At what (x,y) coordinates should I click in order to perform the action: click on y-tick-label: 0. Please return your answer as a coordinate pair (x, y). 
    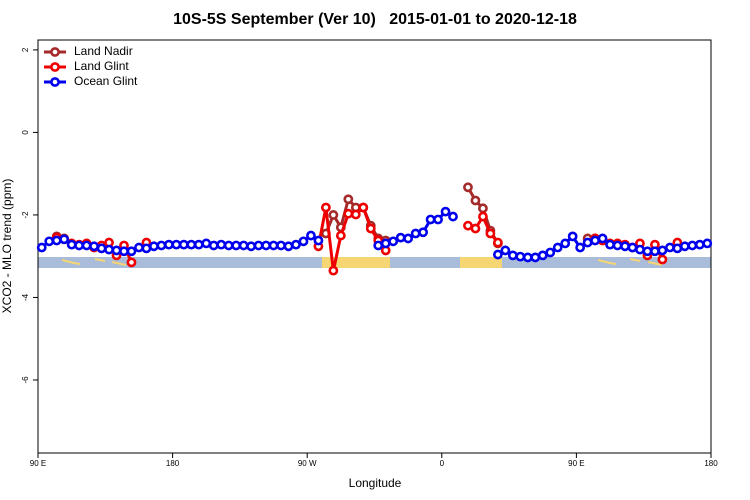
    Looking at the image, I should click on (25, 132).